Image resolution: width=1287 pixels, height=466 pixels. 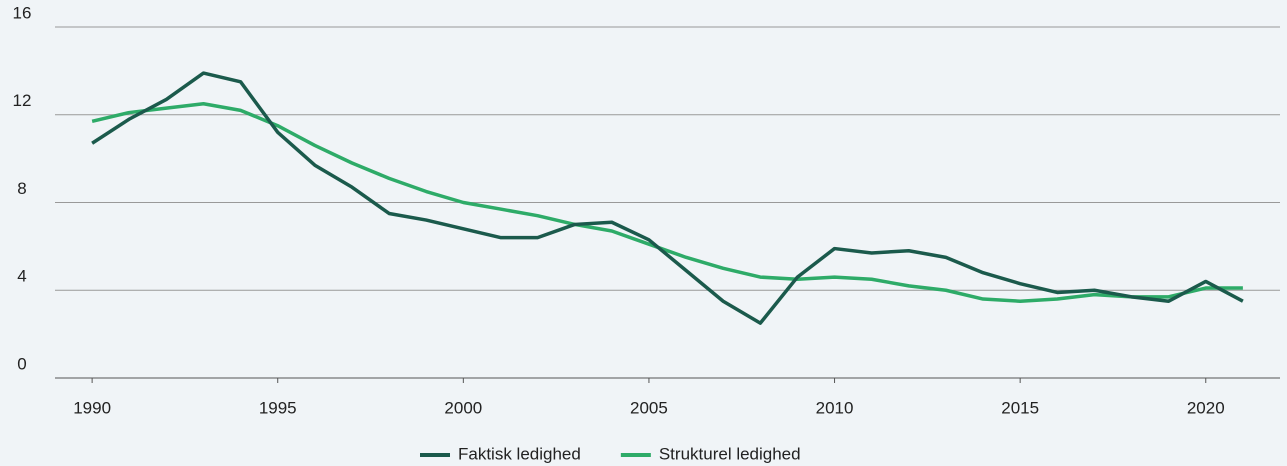 I want to click on x-tick-label: 2020, so click(x=1206, y=407).